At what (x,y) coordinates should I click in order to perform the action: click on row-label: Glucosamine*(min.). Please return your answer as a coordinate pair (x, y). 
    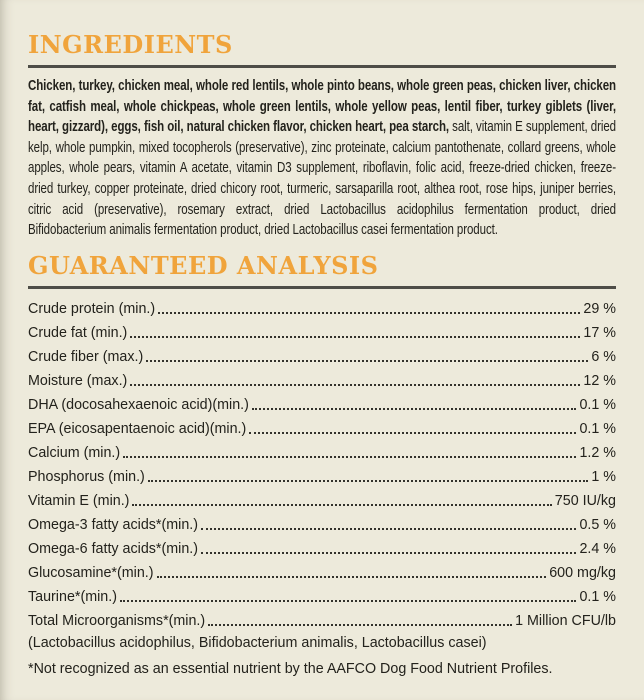
    Looking at the image, I should click on (91, 572).